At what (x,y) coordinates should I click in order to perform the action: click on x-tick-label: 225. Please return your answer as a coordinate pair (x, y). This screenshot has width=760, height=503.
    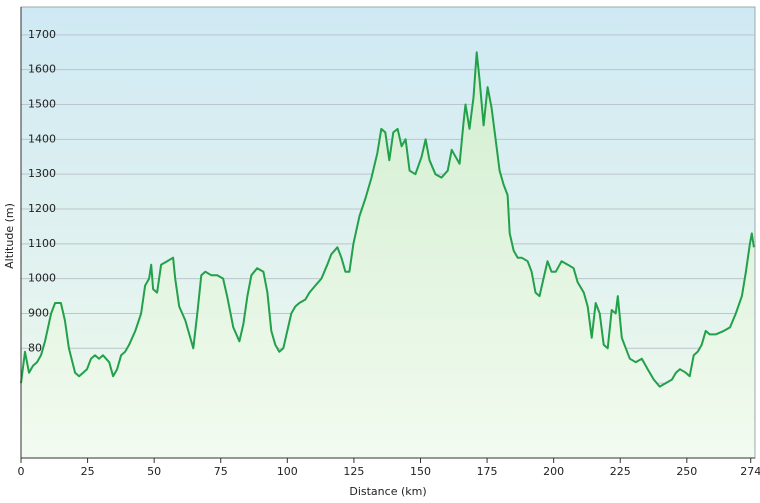
    Looking at the image, I should click on (620, 471).